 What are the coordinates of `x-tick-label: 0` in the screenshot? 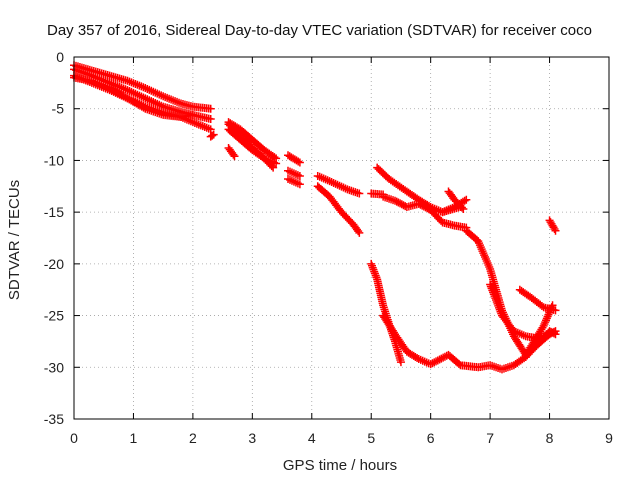 It's located at (74, 438).